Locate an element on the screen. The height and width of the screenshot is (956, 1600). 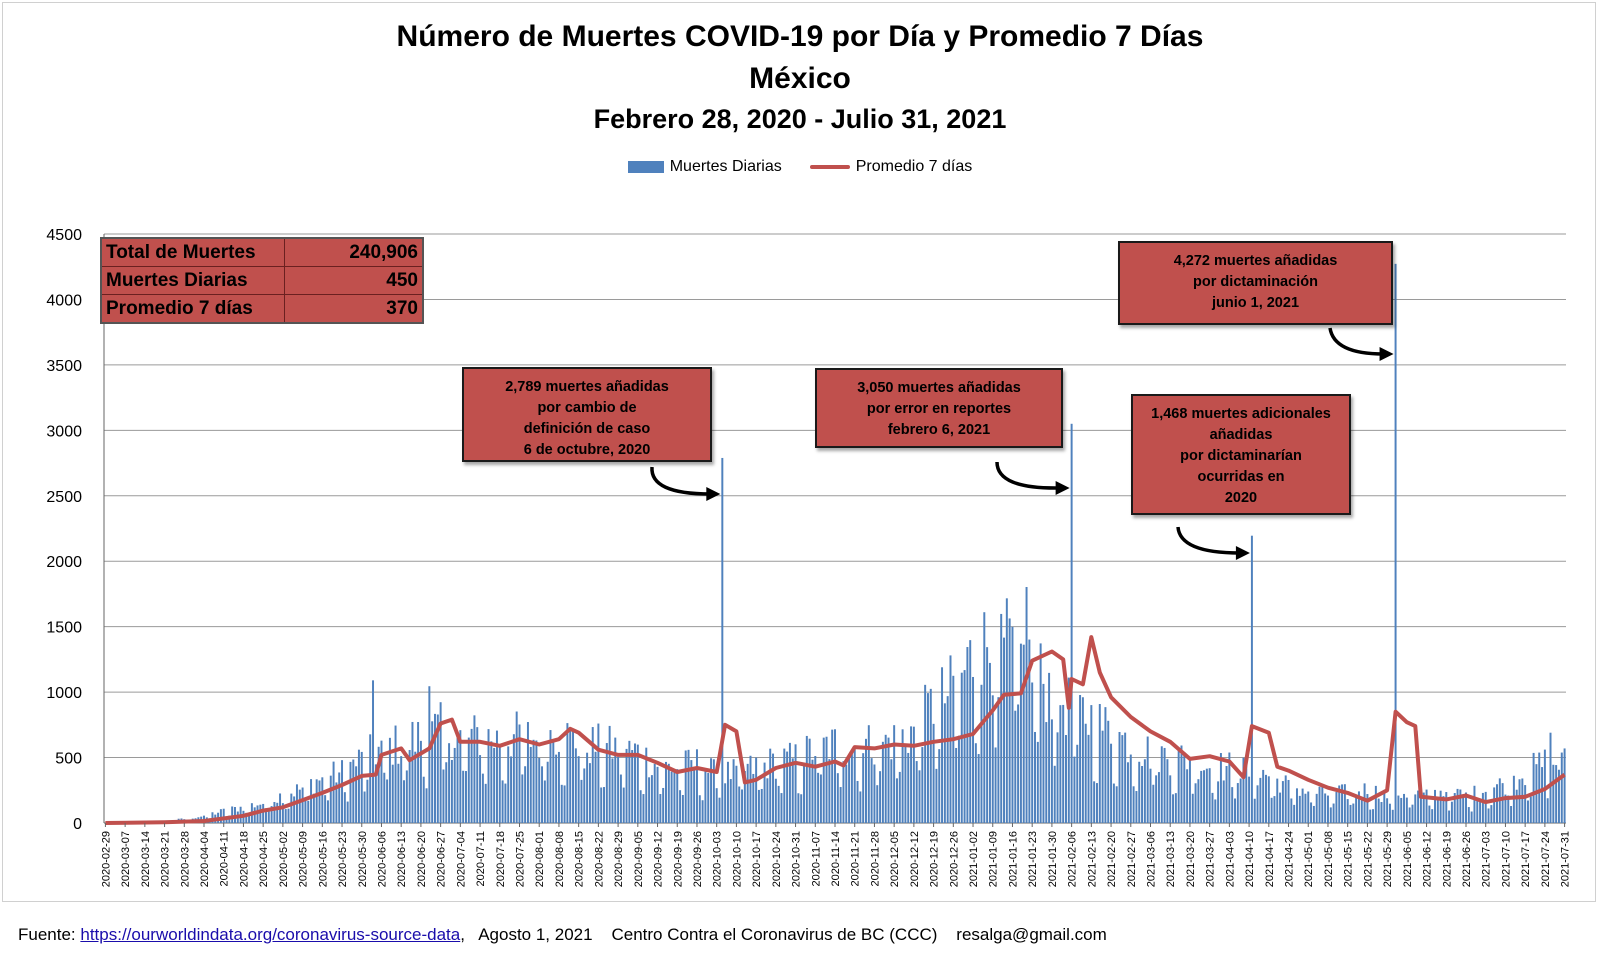
x-tick-label: 2020-03-28 is located at coordinates (185, 859).